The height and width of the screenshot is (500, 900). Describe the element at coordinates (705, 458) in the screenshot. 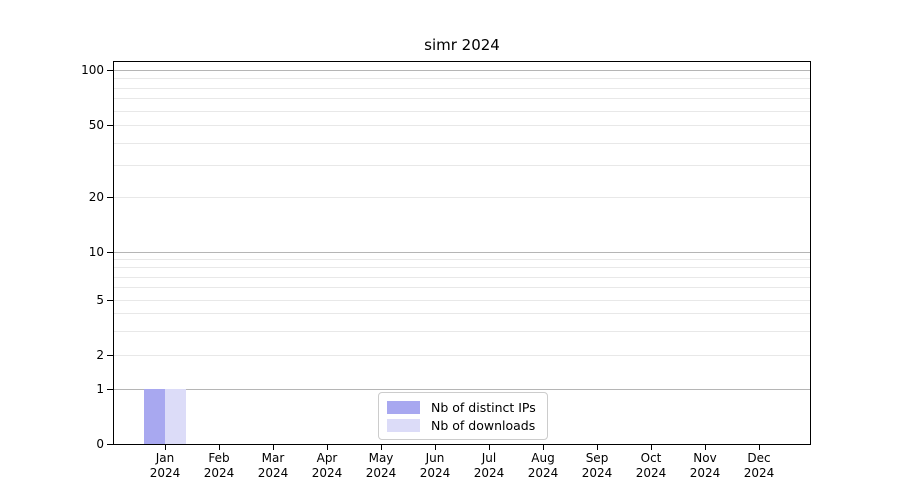

I see `x-tick-month: Nov` at that location.